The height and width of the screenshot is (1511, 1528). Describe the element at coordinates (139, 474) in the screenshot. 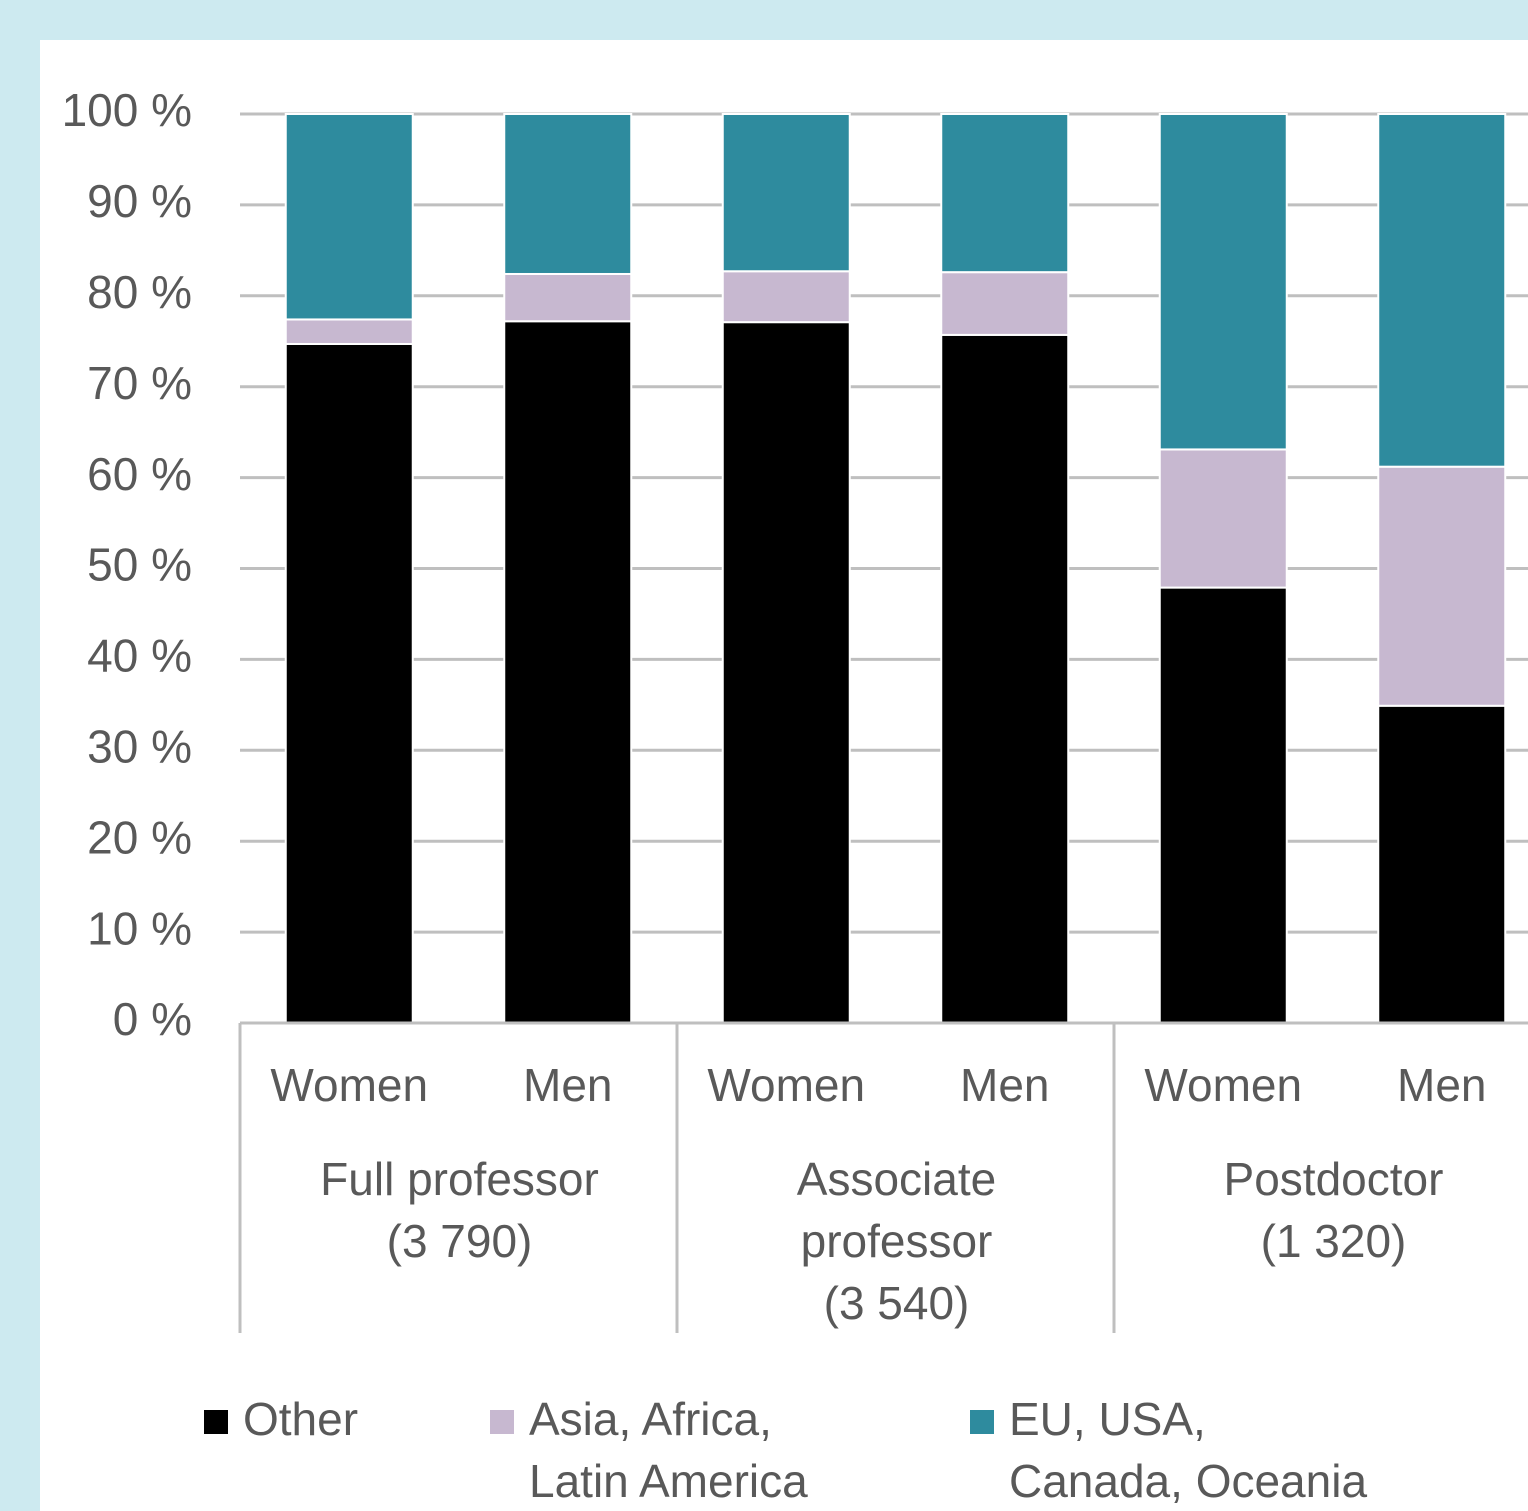

I see `y-tick-label: 60 %` at that location.